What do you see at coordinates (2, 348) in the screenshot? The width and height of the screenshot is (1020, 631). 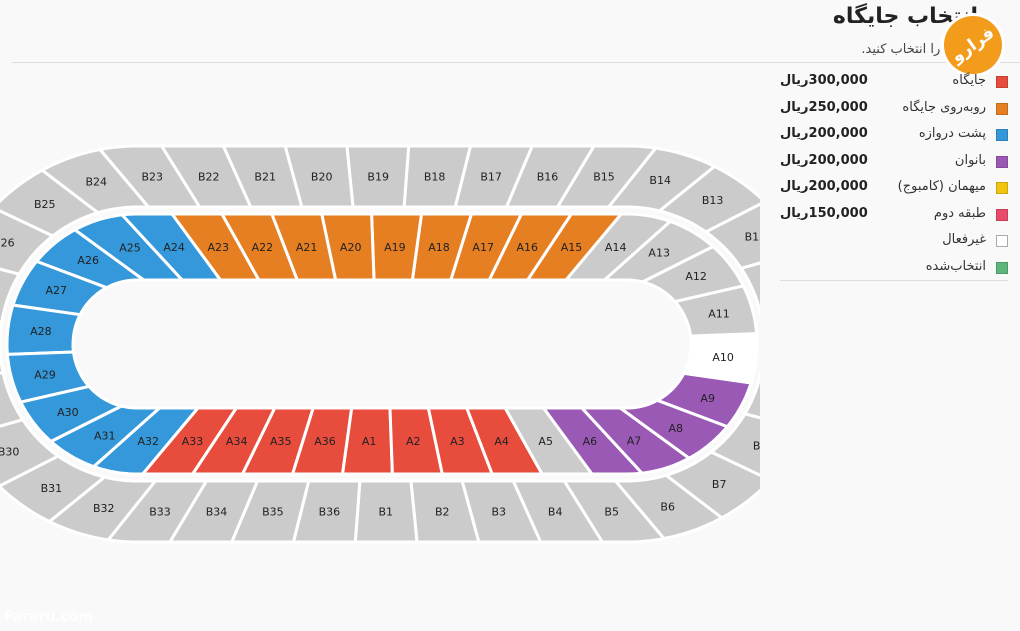 I see `section-b28` at bounding box center [2, 348].